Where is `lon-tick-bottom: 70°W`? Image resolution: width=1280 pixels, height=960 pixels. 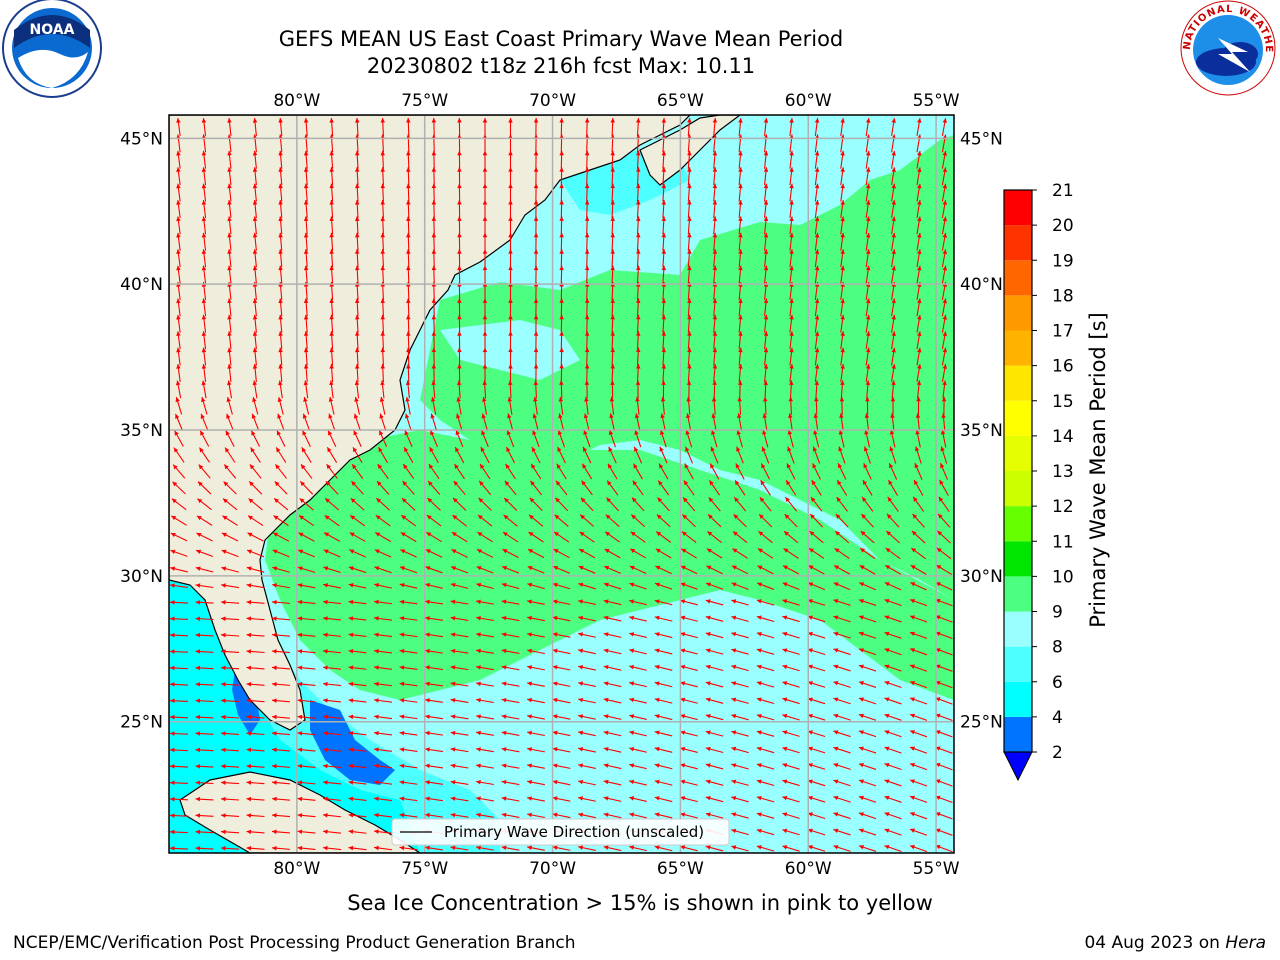
lon-tick-bottom: 70°W is located at coordinates (552, 869).